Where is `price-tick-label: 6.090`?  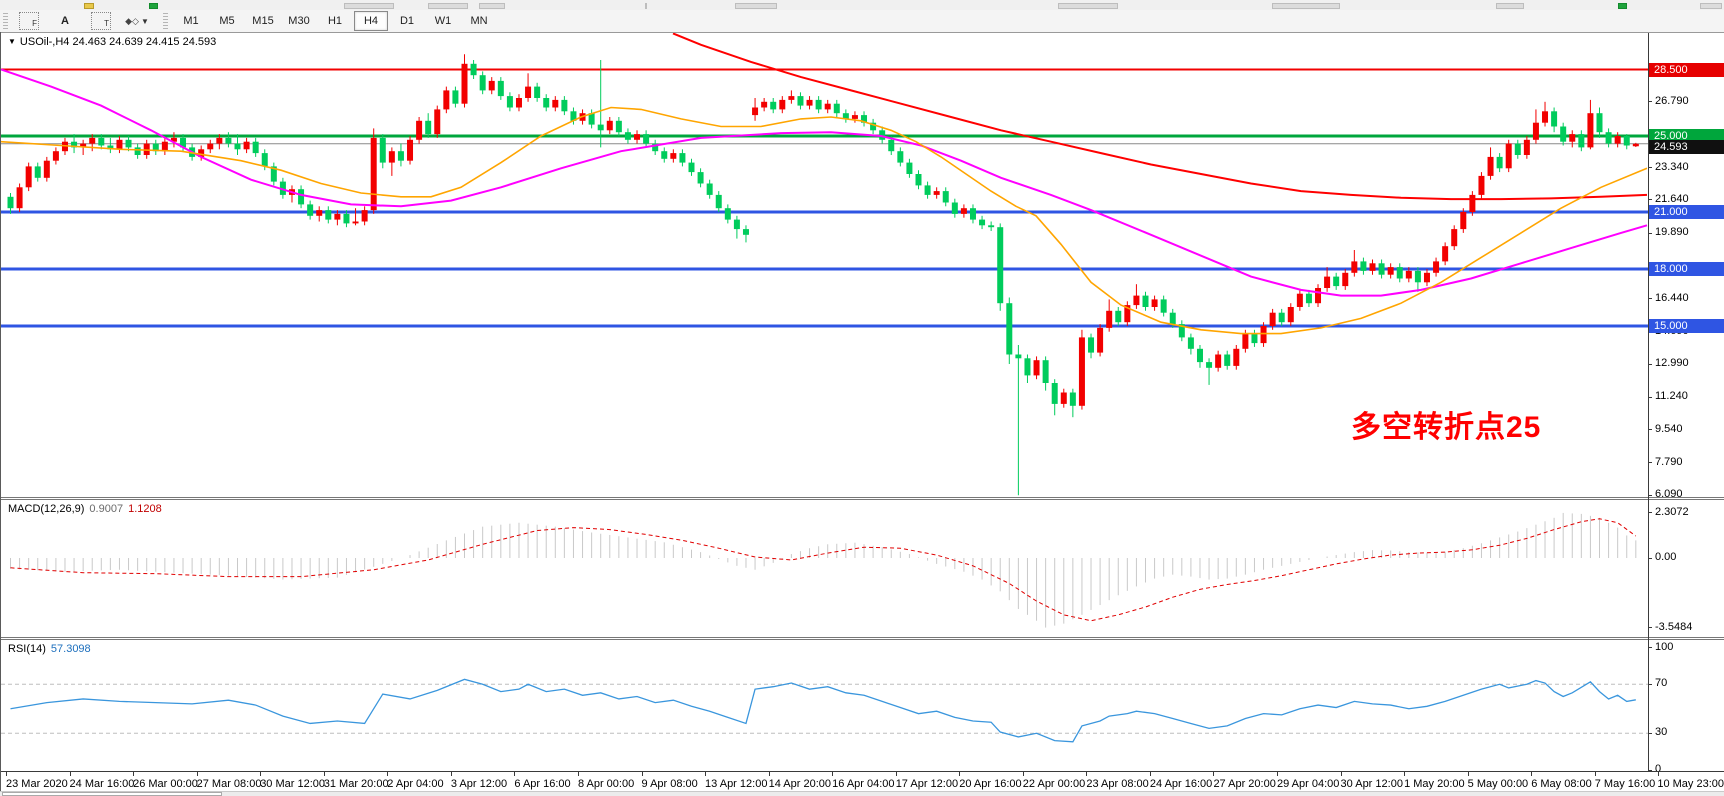
price-tick-label: 6.090 is located at coordinates (1669, 494).